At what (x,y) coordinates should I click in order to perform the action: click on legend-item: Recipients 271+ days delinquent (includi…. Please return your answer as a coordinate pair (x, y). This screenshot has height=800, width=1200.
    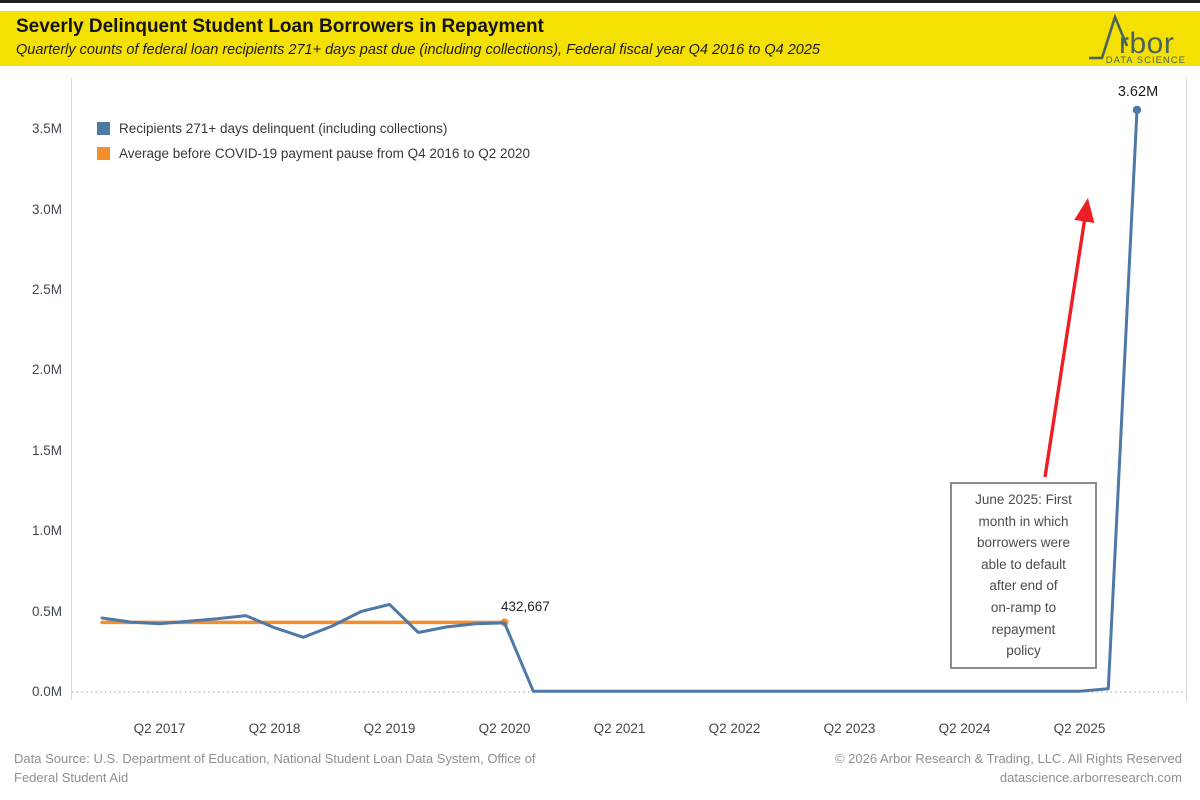
    Looking at the image, I should click on (272, 128).